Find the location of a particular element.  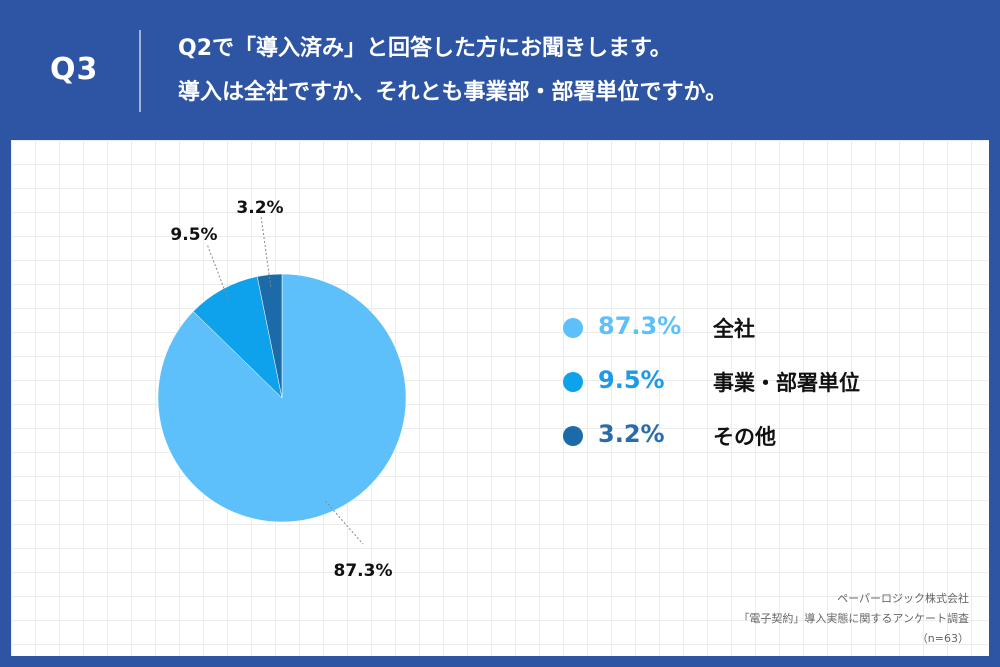

legend-name-3: その他 is located at coordinates (744, 437).